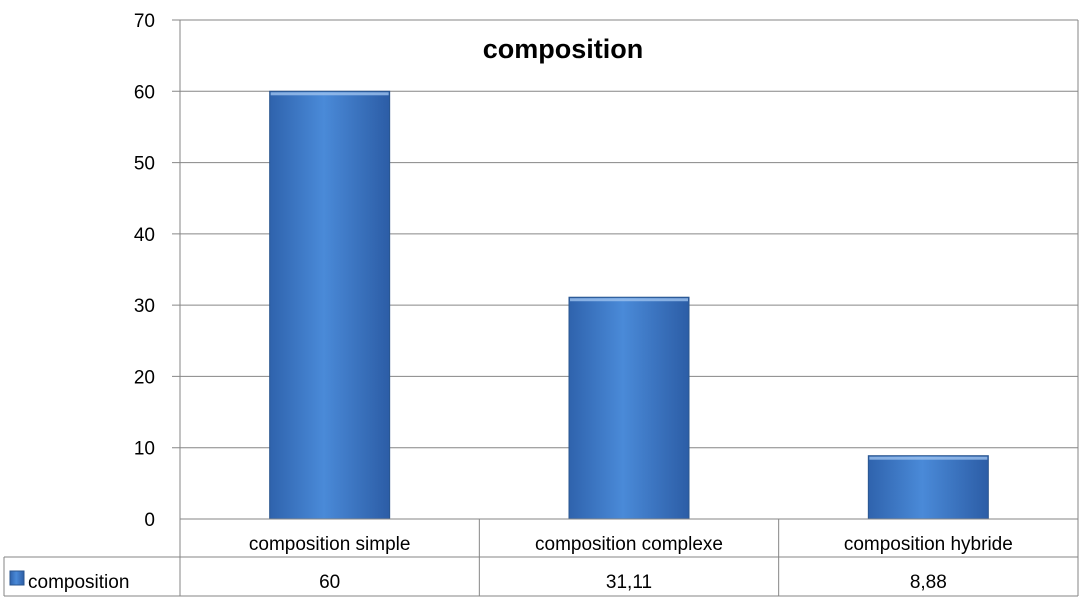 The image size is (1083, 598). What do you see at coordinates (144, 271) in the screenshot?
I see `y-axis-ticks: 0 10 20 30 40 50 60 70` at bounding box center [144, 271].